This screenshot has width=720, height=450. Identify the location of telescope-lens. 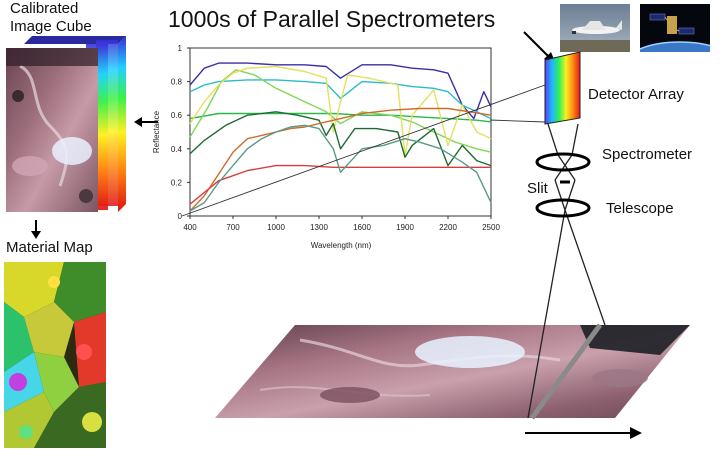
(563, 208).